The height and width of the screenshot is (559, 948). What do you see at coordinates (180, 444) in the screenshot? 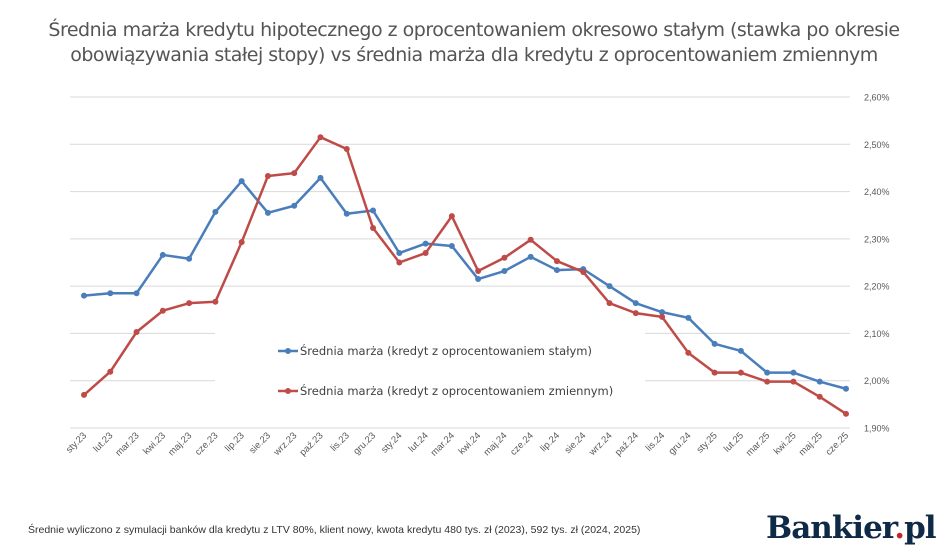
I see `x-tick-label: maj.23` at bounding box center [180, 444].